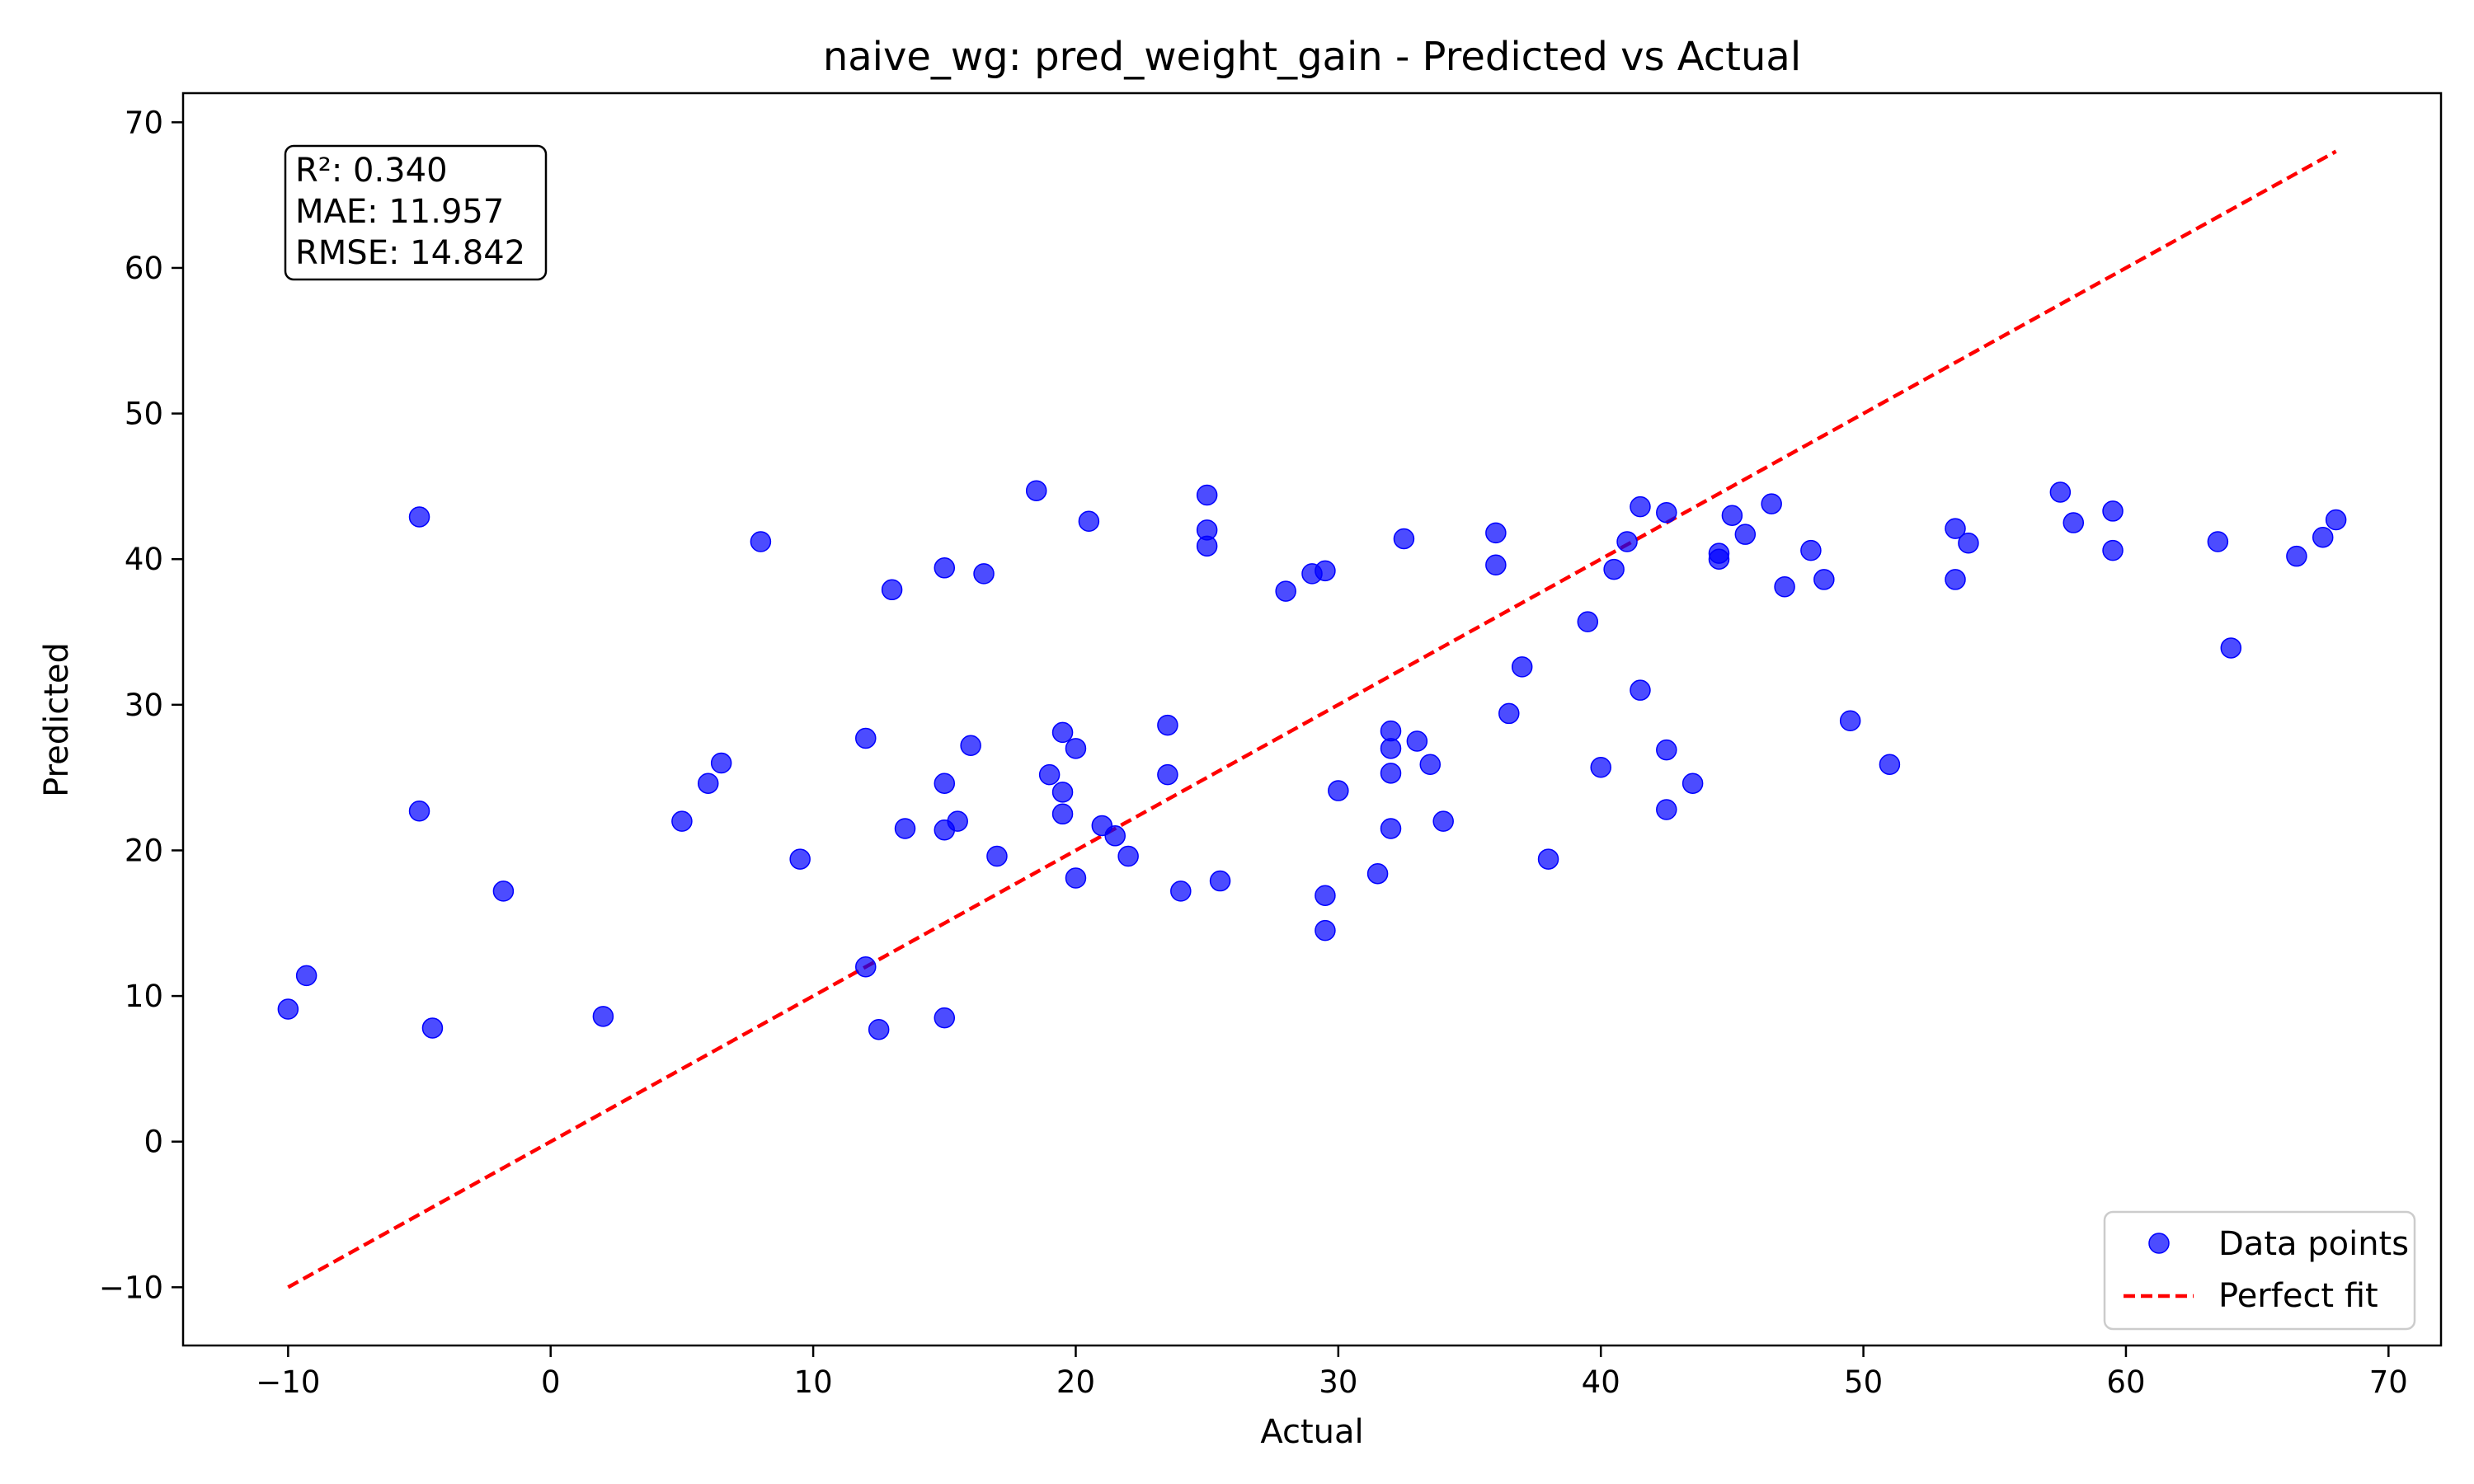 The width and height of the screenshot is (2474, 1484). I want to click on stats-box: R²: 0.340 MAE: 11.957 RMSE: 14.842, so click(416, 212).